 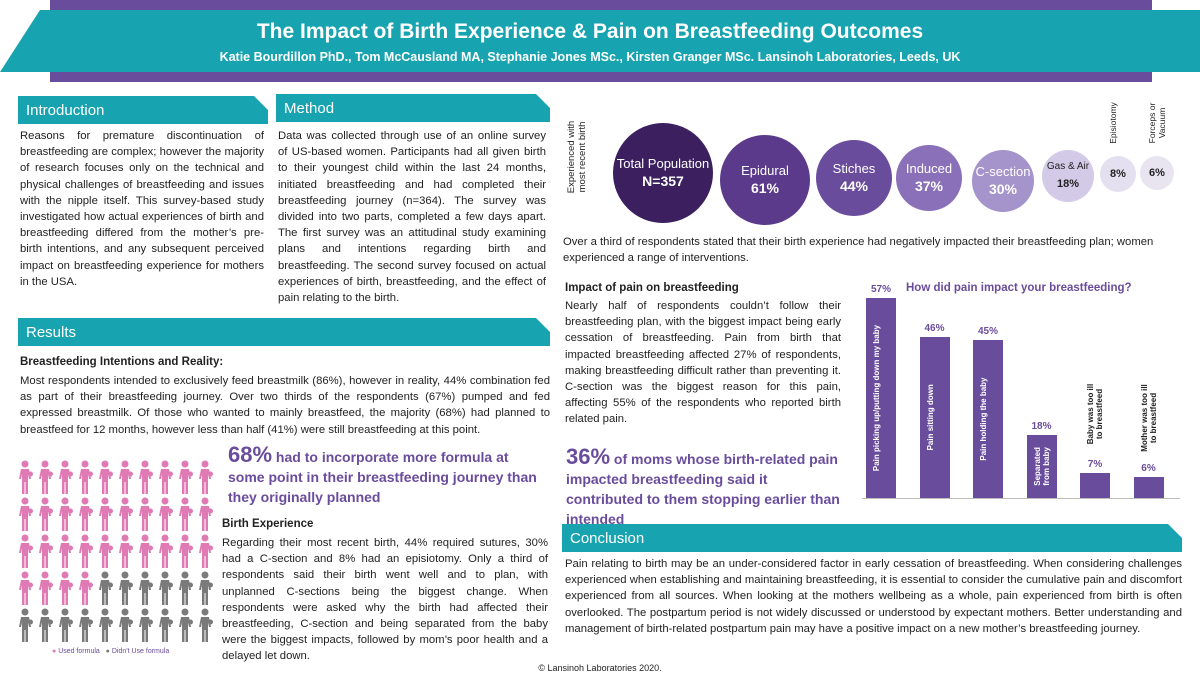 What do you see at coordinates (79, 651) in the screenshot?
I see `legend-used: Used formula` at bounding box center [79, 651].